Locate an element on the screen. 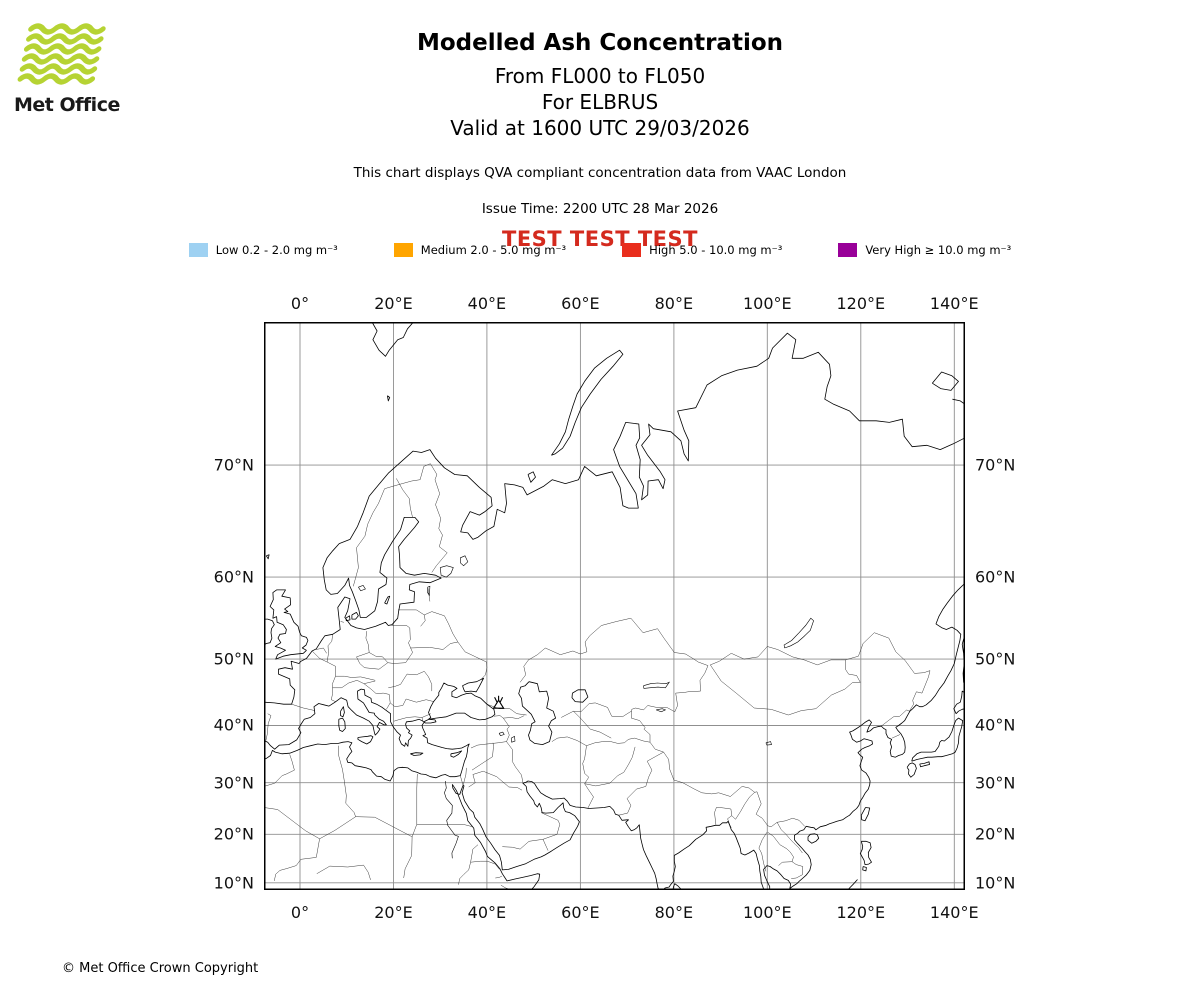  legend-item: High 5.0 - 10.0 mg m⁻³ is located at coordinates (702, 250).